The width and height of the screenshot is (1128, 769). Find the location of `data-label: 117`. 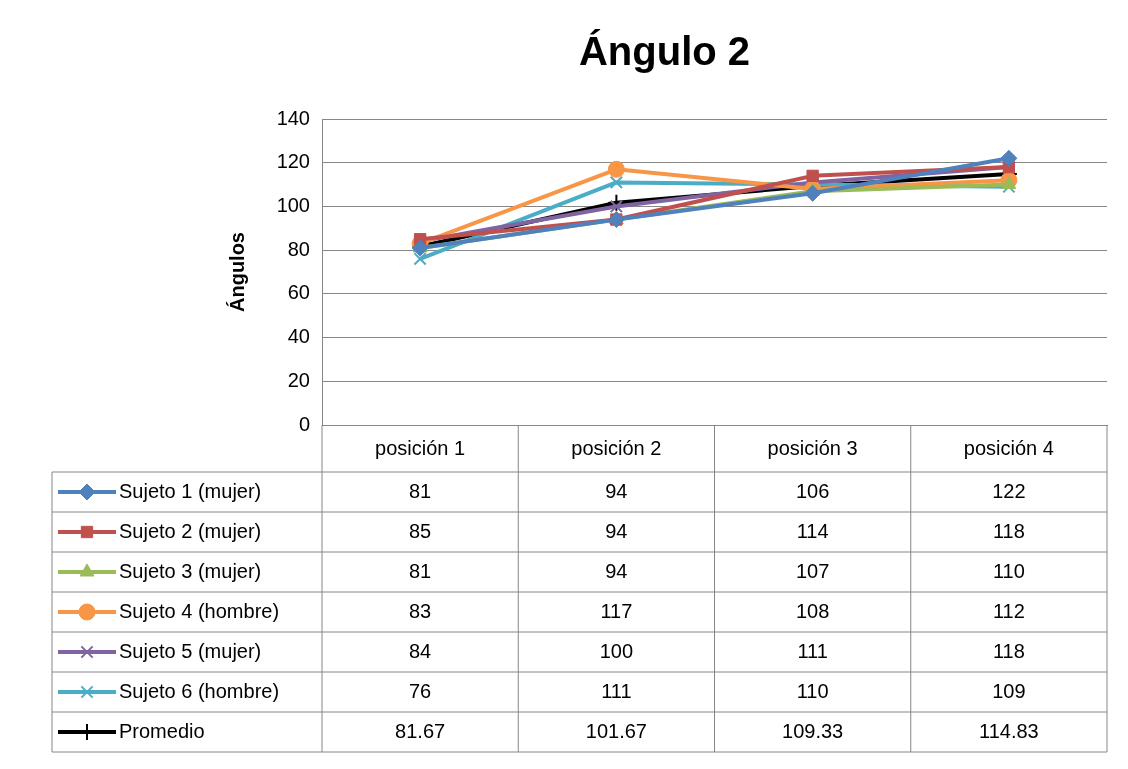

data-label: 117 is located at coordinates (616, 610).